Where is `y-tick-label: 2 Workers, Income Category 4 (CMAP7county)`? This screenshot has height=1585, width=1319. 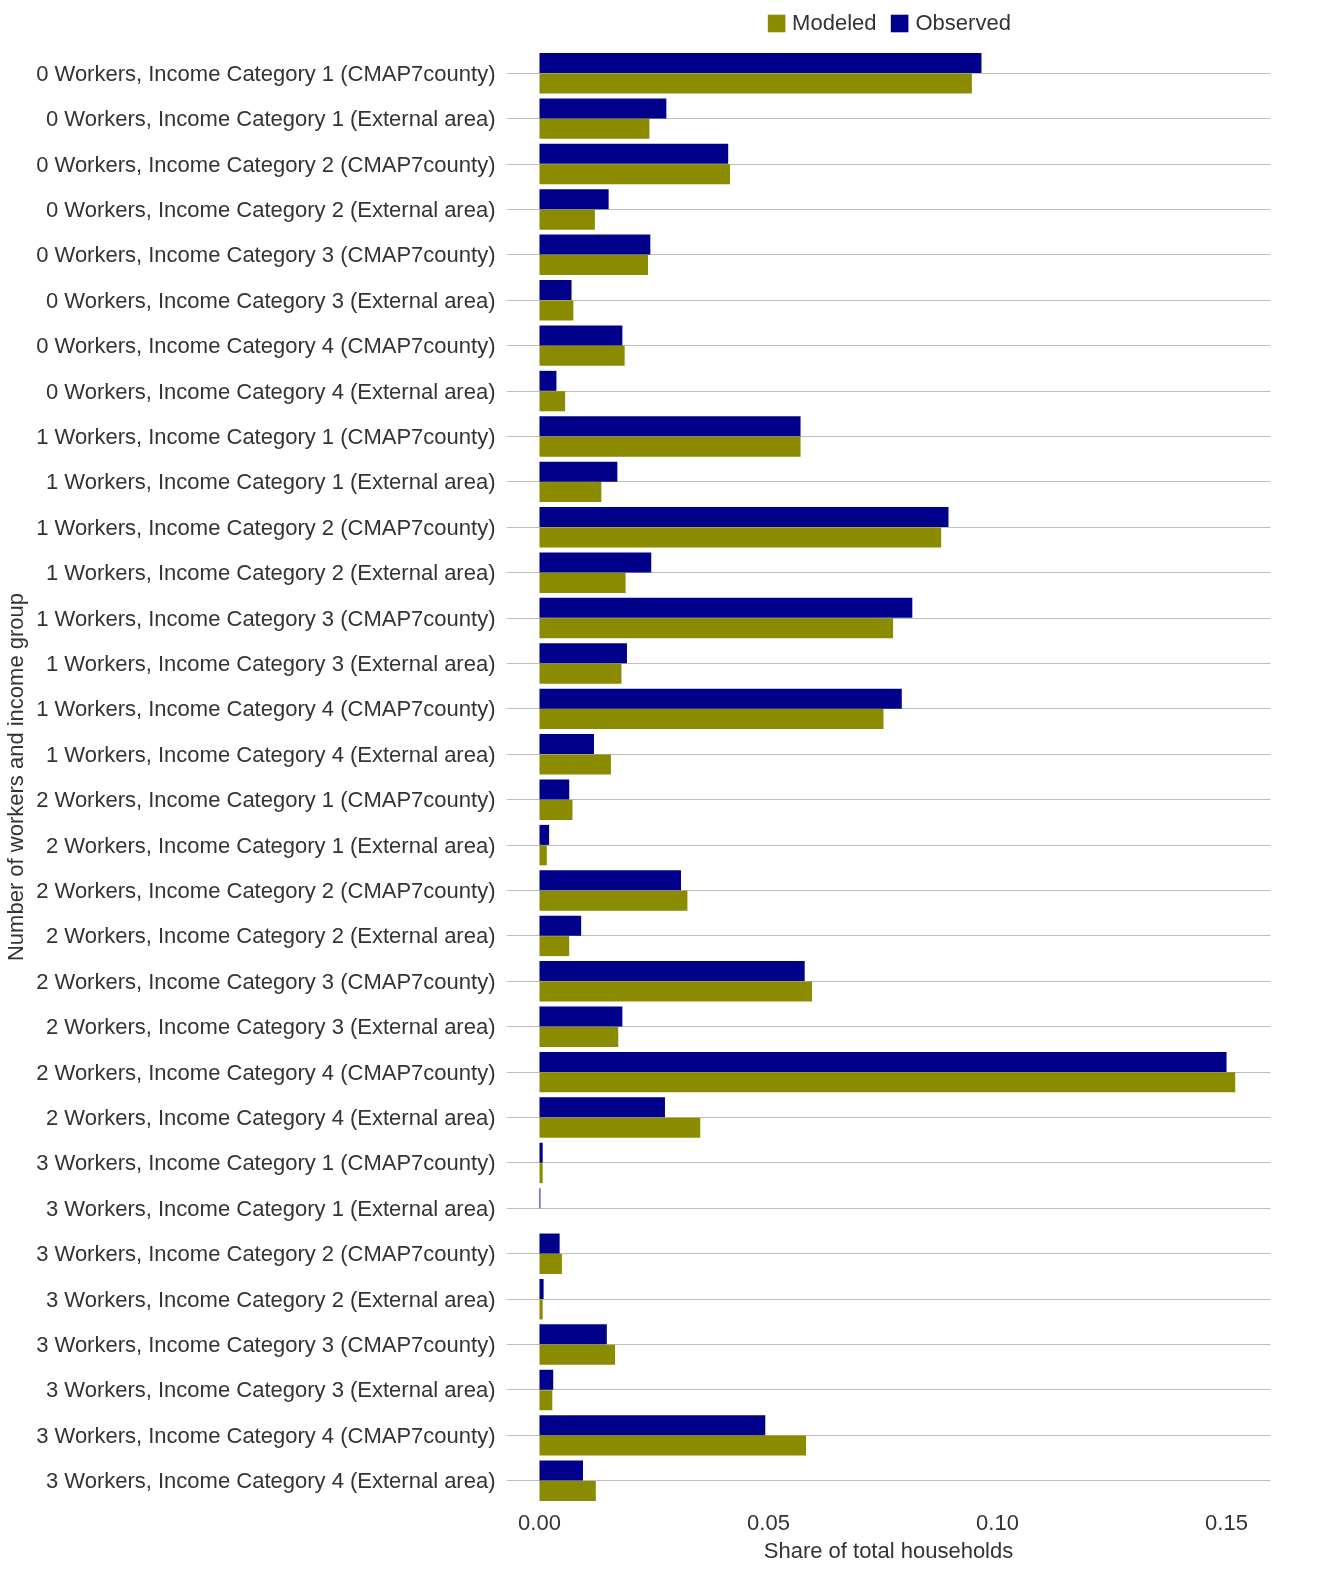
y-tick-label: 2 Workers, Income Category 4 (CMAP7county) is located at coordinates (266, 1072).